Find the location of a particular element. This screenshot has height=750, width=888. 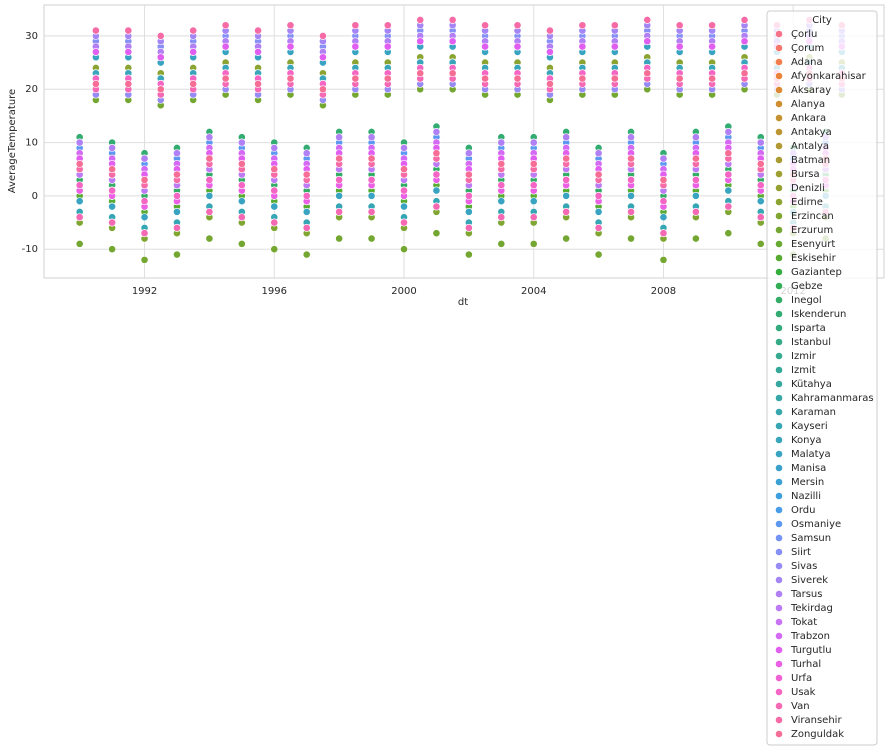

legend-label: Manisa is located at coordinates (808, 468).